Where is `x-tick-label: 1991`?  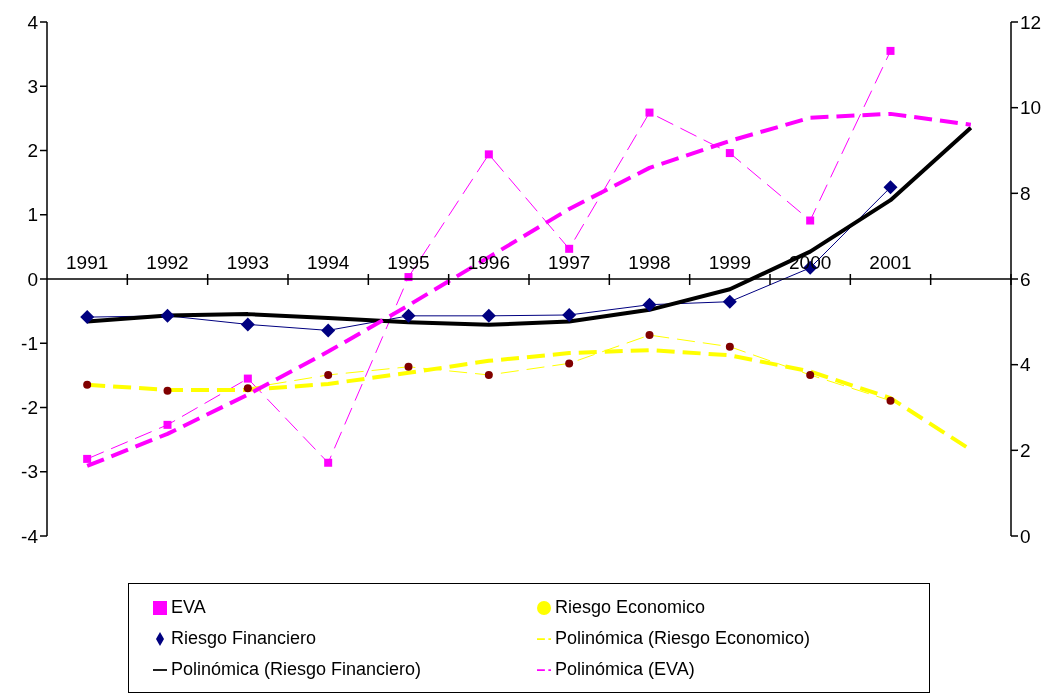
x-tick-label: 1991 is located at coordinates (87, 262).